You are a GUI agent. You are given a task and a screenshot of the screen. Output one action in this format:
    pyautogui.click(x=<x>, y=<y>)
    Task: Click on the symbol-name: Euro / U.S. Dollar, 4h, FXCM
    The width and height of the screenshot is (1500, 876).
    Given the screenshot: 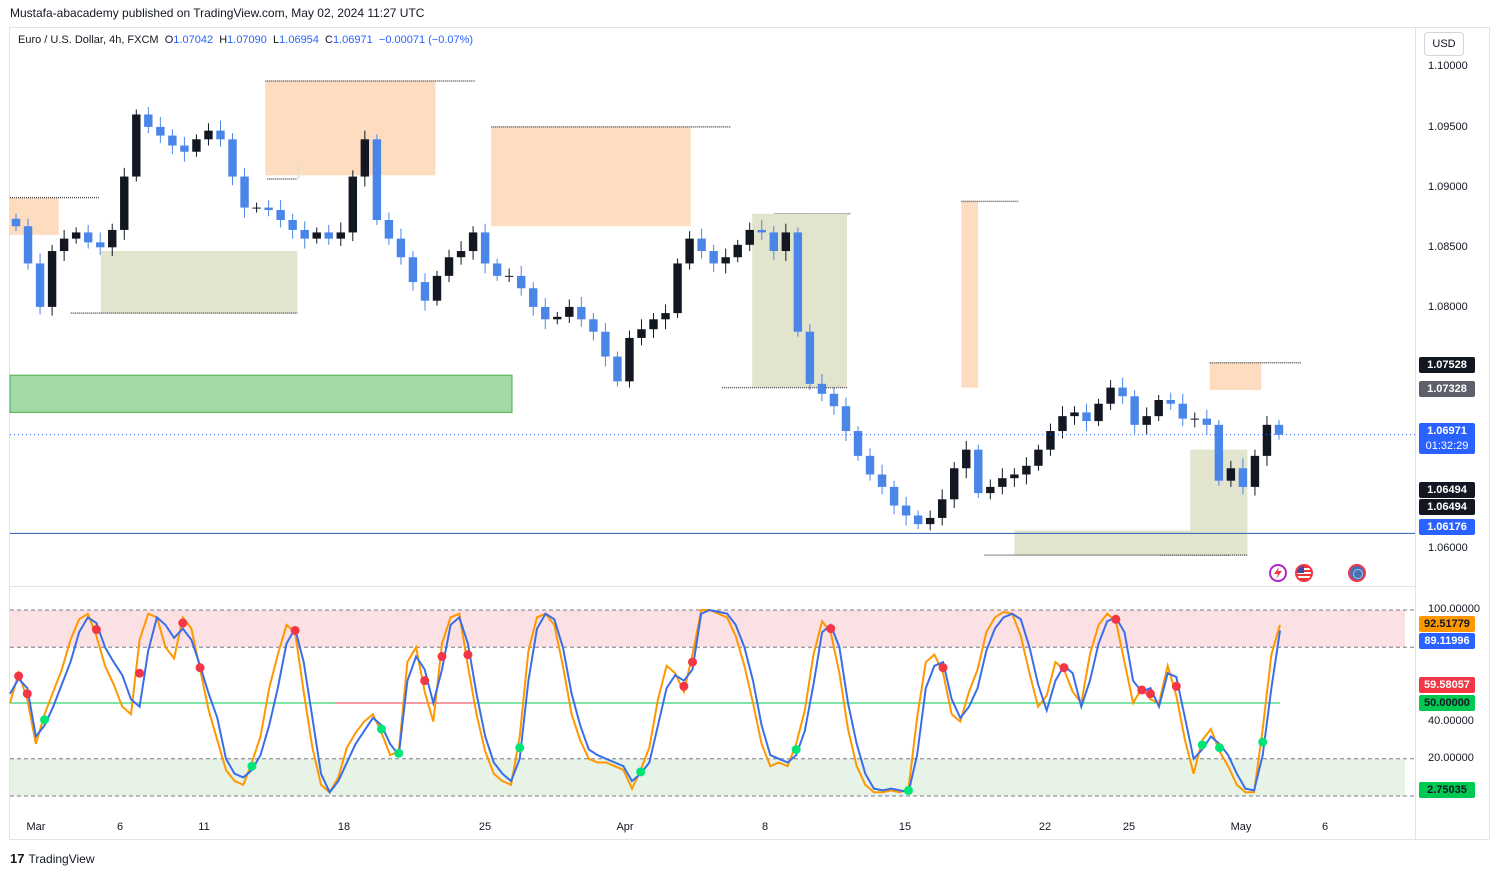 What is the action you would take?
    pyautogui.click(x=88, y=40)
    